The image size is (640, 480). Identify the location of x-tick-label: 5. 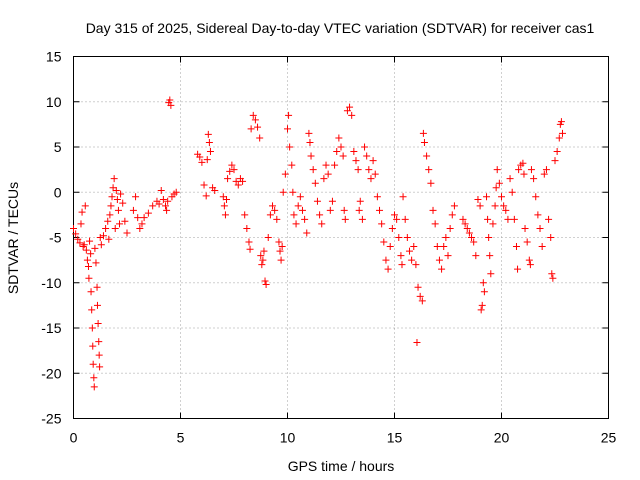
(181, 438).